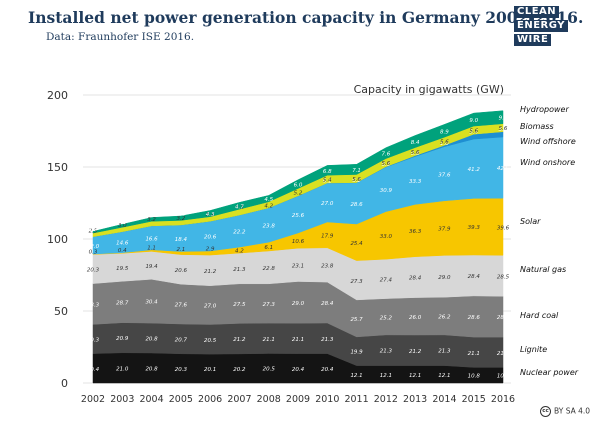  I want to click on data-label: 20.3, so click(93, 341).